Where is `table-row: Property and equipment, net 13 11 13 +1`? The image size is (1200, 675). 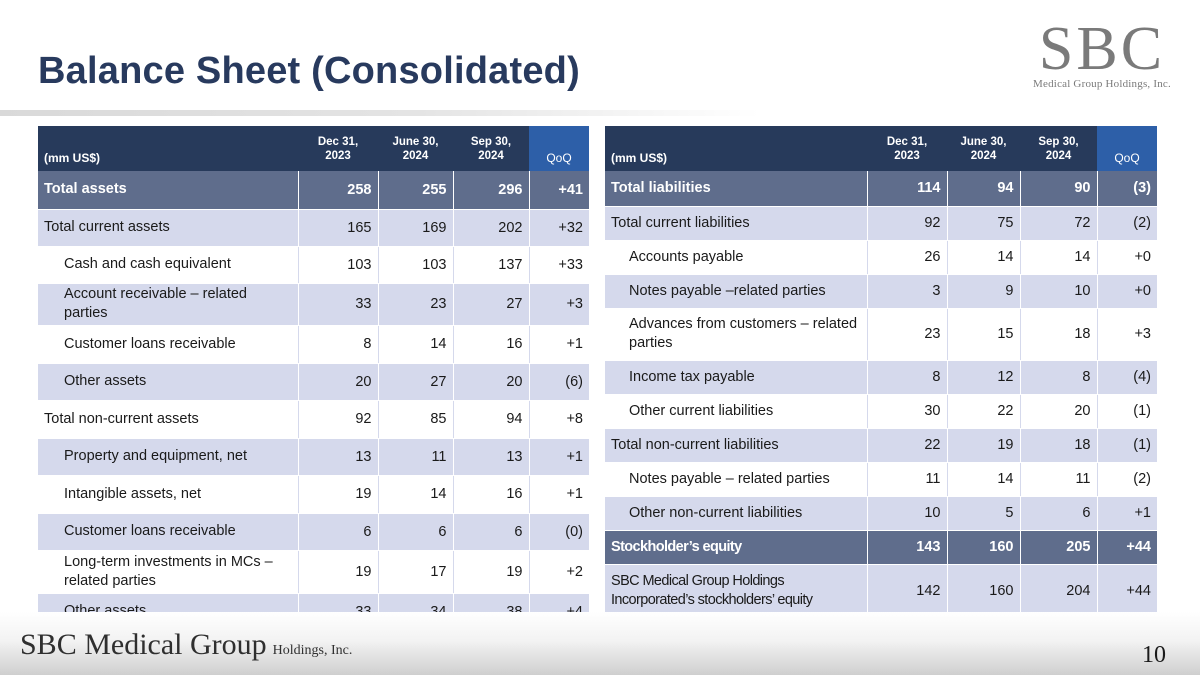
table-row: Property and equipment, net 13 11 13 +1 is located at coordinates (313, 457).